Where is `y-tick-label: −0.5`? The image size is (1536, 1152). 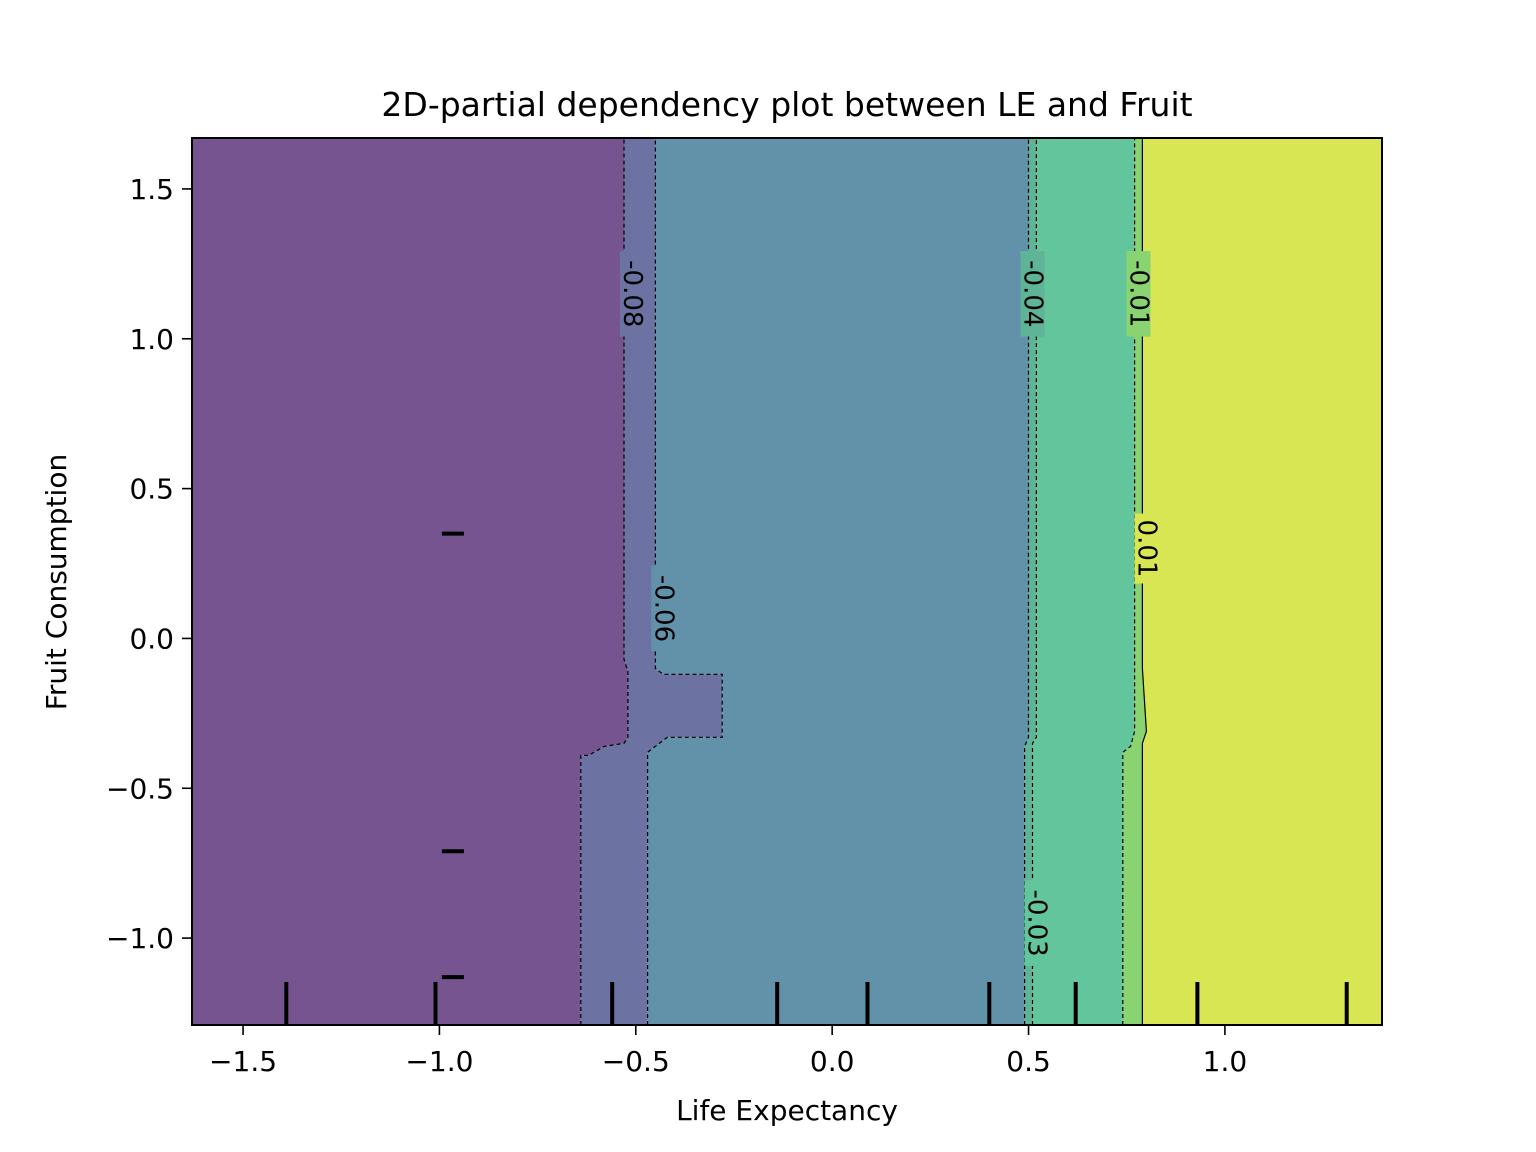 y-tick-label: −0.5 is located at coordinates (140, 788).